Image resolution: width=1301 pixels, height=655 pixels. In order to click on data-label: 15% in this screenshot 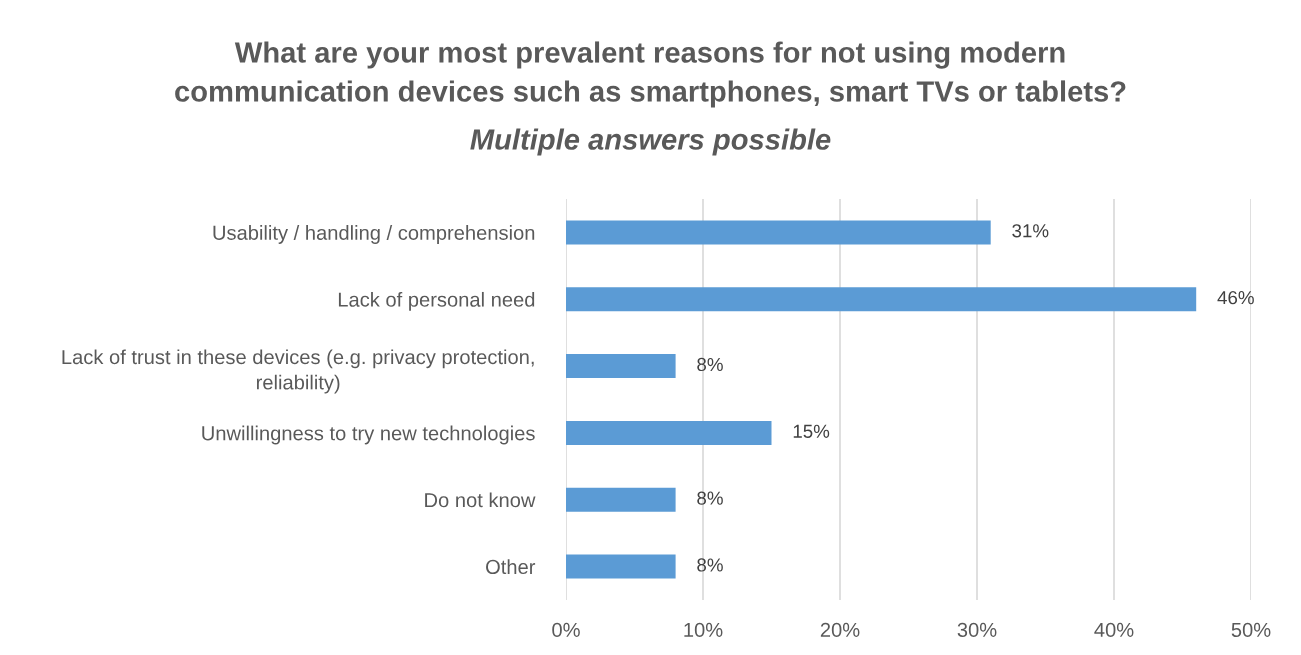, I will do `click(811, 431)`.